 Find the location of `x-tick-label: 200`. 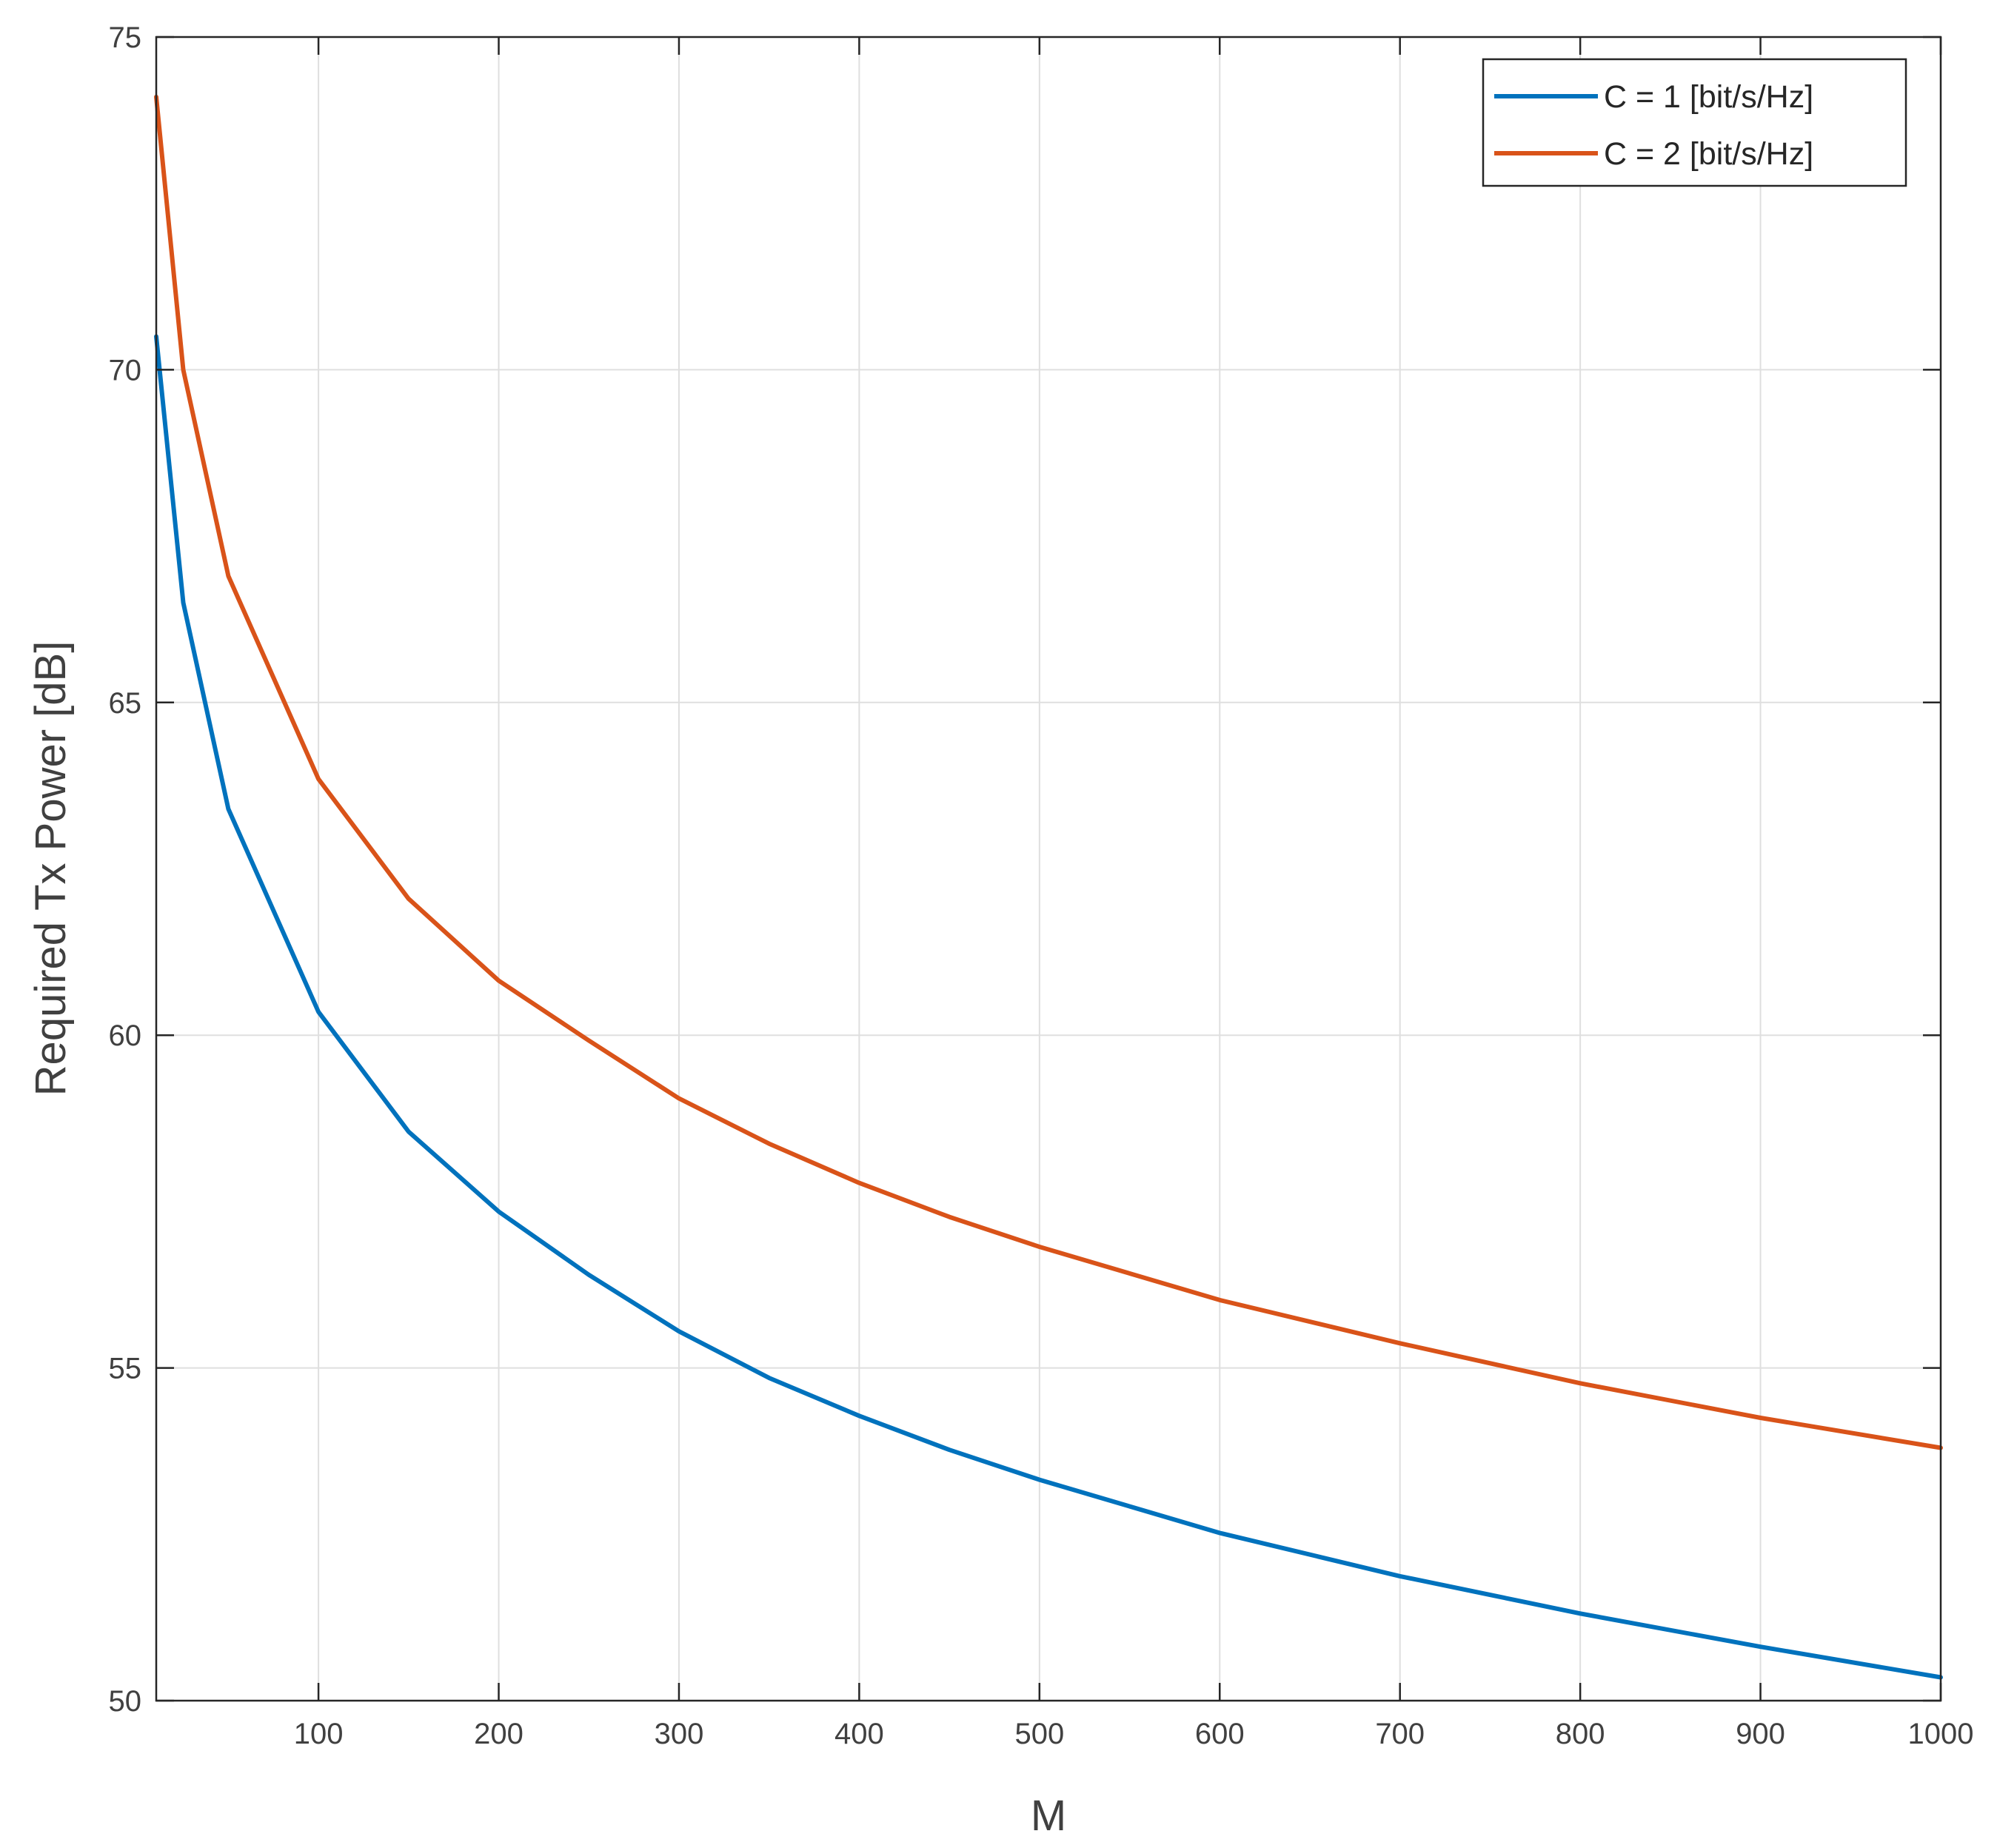

x-tick-label: 200 is located at coordinates (498, 1734).